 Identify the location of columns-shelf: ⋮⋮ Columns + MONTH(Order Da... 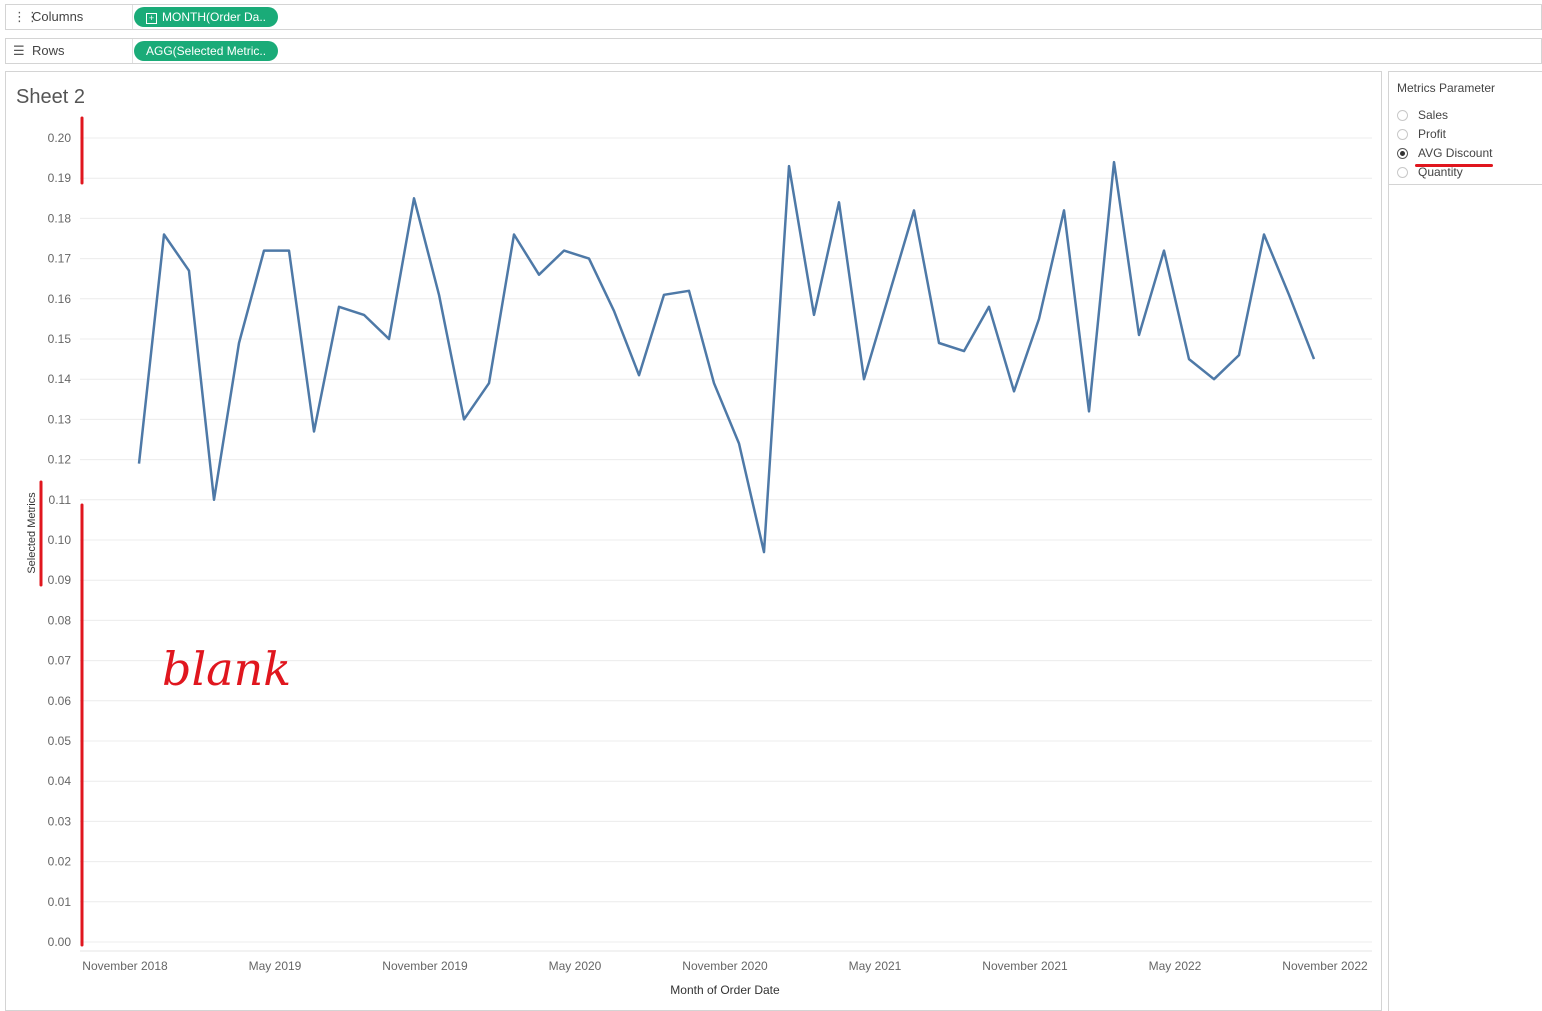
(773, 17).